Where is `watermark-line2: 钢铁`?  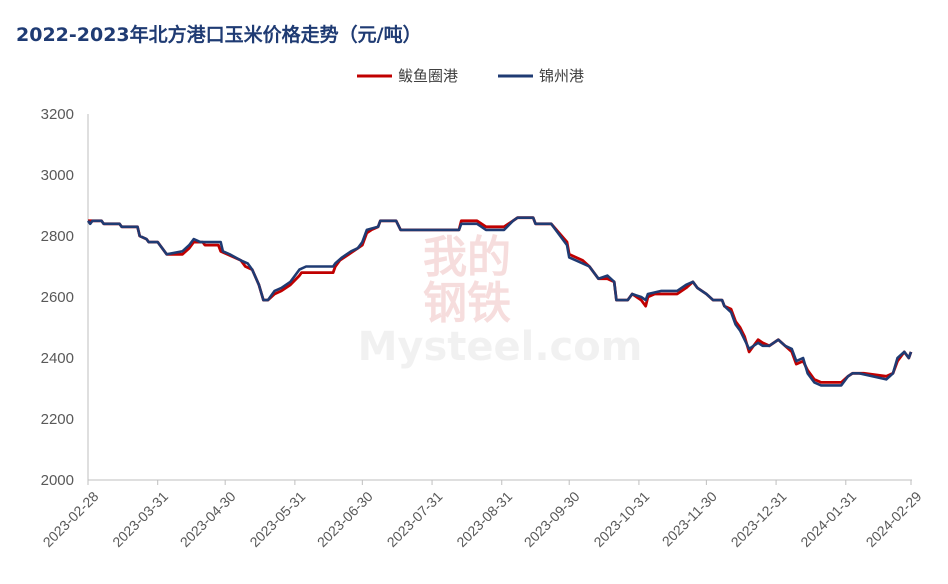
watermark-line2: 钢铁 is located at coordinates (467, 303).